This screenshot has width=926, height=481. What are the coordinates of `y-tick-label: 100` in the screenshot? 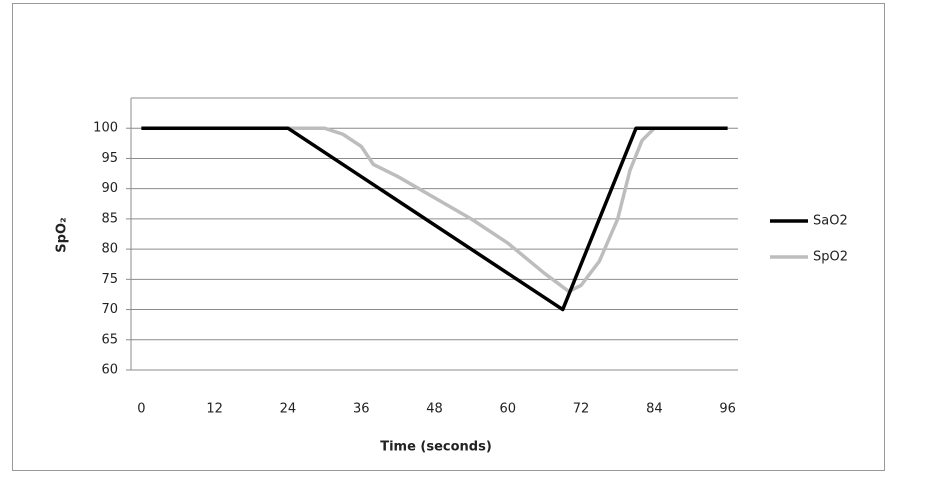 It's located at (105, 128).